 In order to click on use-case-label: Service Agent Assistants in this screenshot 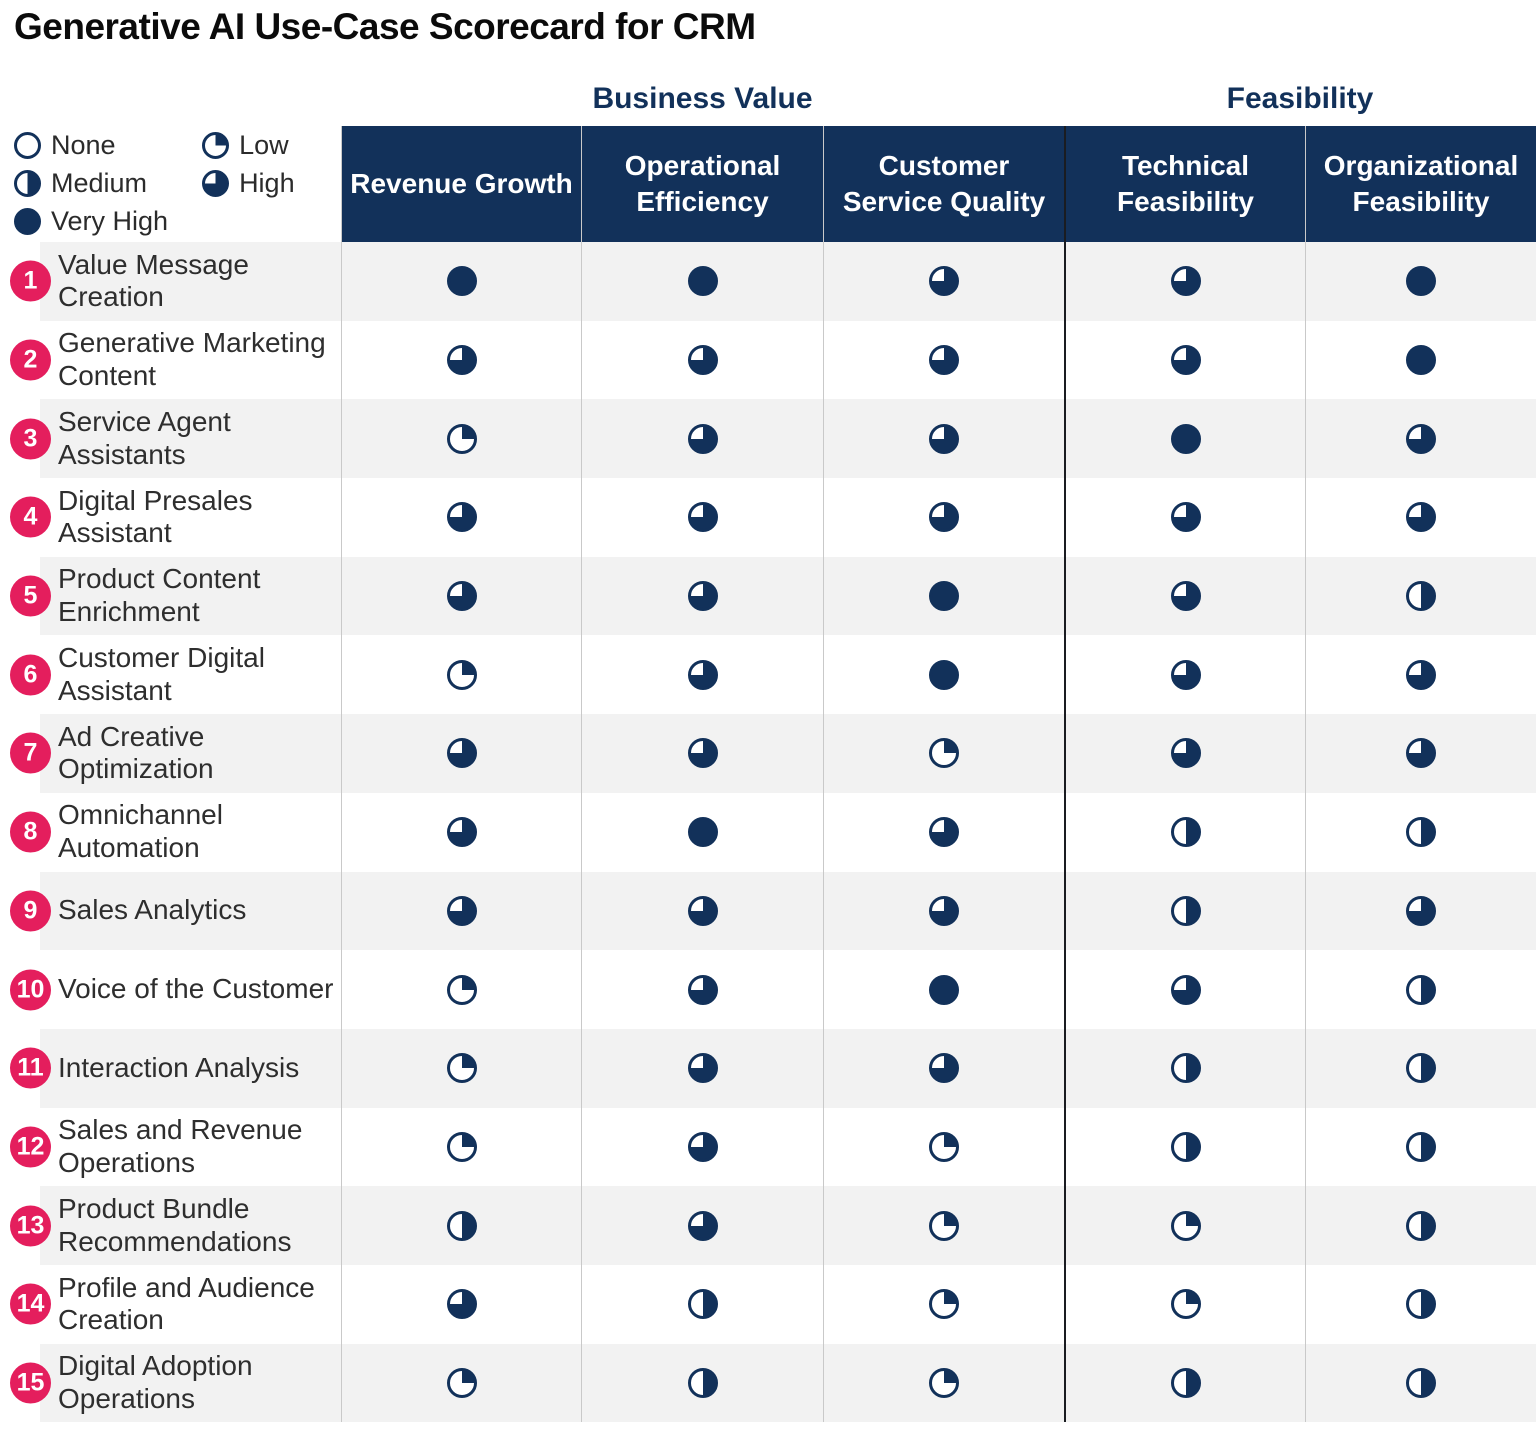, I will do `click(144, 437)`.